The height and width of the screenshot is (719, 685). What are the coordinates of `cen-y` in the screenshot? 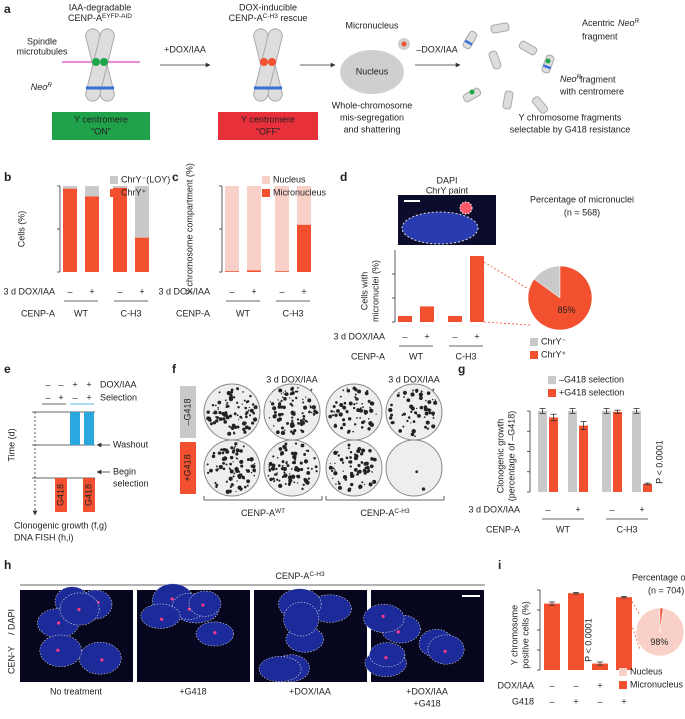 It's located at (386, 658).